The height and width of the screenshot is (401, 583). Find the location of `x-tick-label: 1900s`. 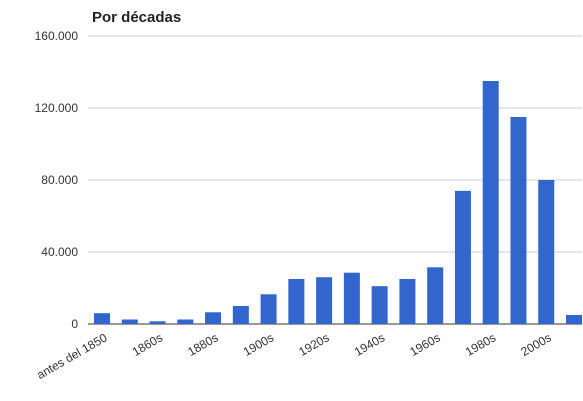

x-tick-label: 1900s is located at coordinates (258, 344).